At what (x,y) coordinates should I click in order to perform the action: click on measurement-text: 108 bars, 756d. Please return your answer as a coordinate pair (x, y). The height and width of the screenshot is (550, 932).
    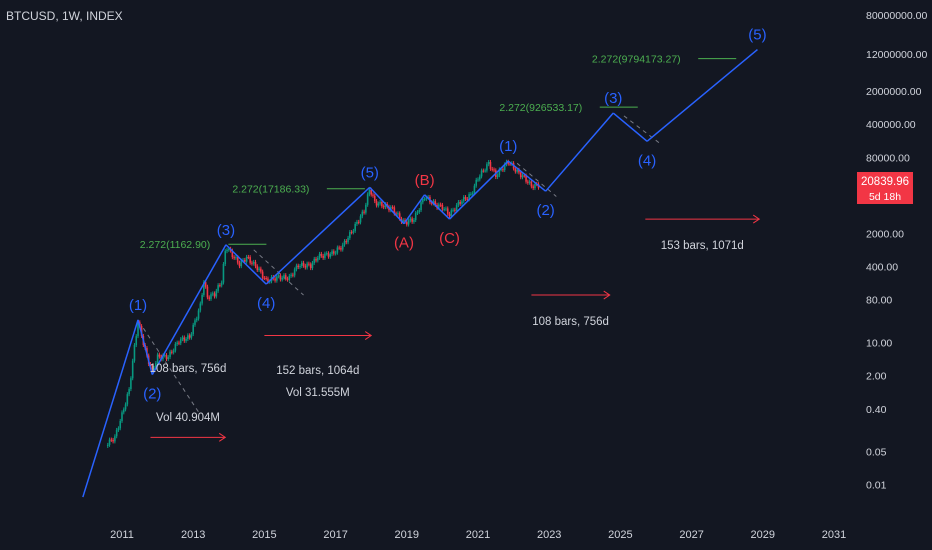
    Looking at the image, I should click on (188, 369).